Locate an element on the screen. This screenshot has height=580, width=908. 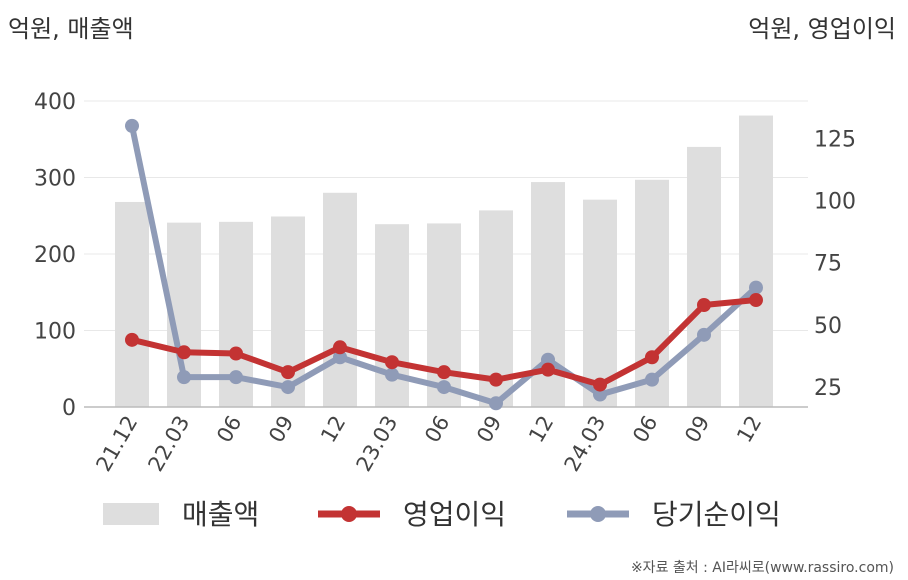
legend-operating-marker is located at coordinates (349, 514).